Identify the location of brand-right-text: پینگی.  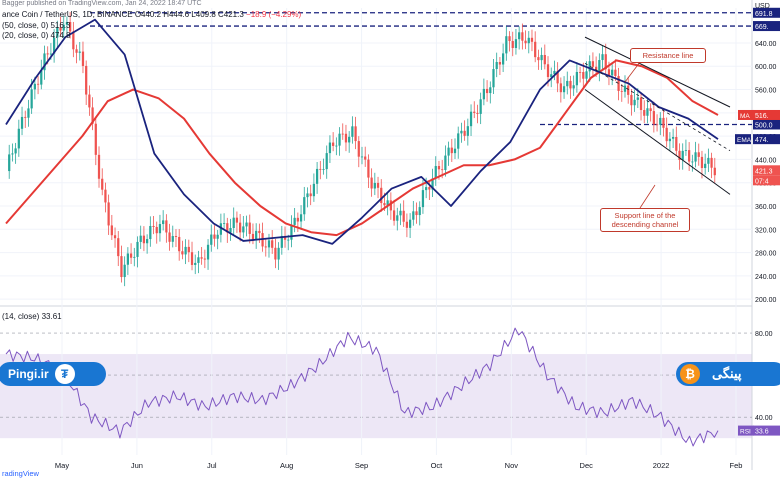
(727, 373).